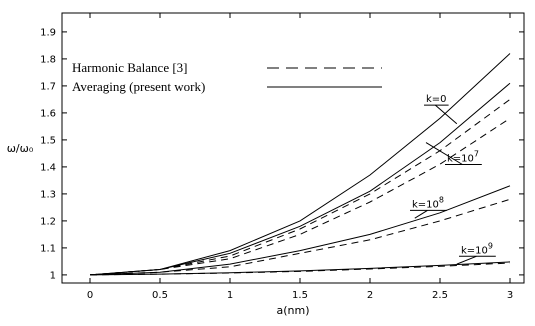  I want to click on annotations: k=0 k=107 k=108 k=109, so click(453, 179).